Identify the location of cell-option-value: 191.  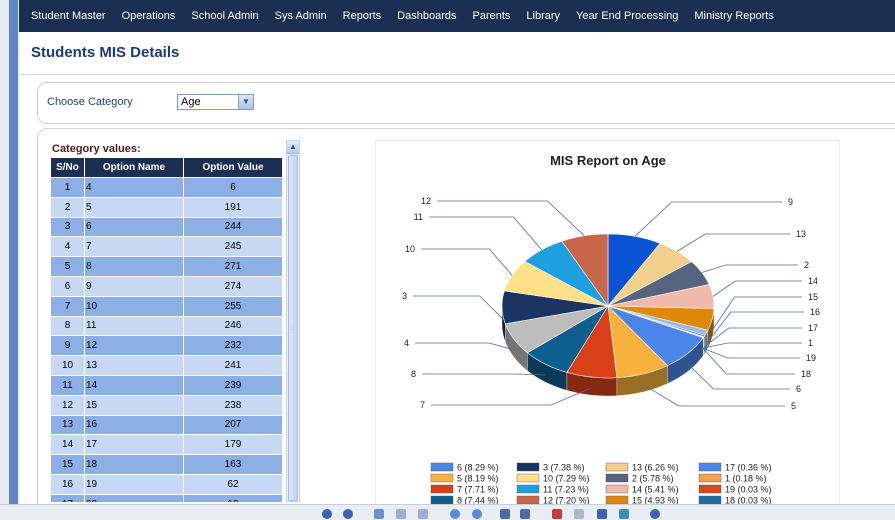
(233, 207).